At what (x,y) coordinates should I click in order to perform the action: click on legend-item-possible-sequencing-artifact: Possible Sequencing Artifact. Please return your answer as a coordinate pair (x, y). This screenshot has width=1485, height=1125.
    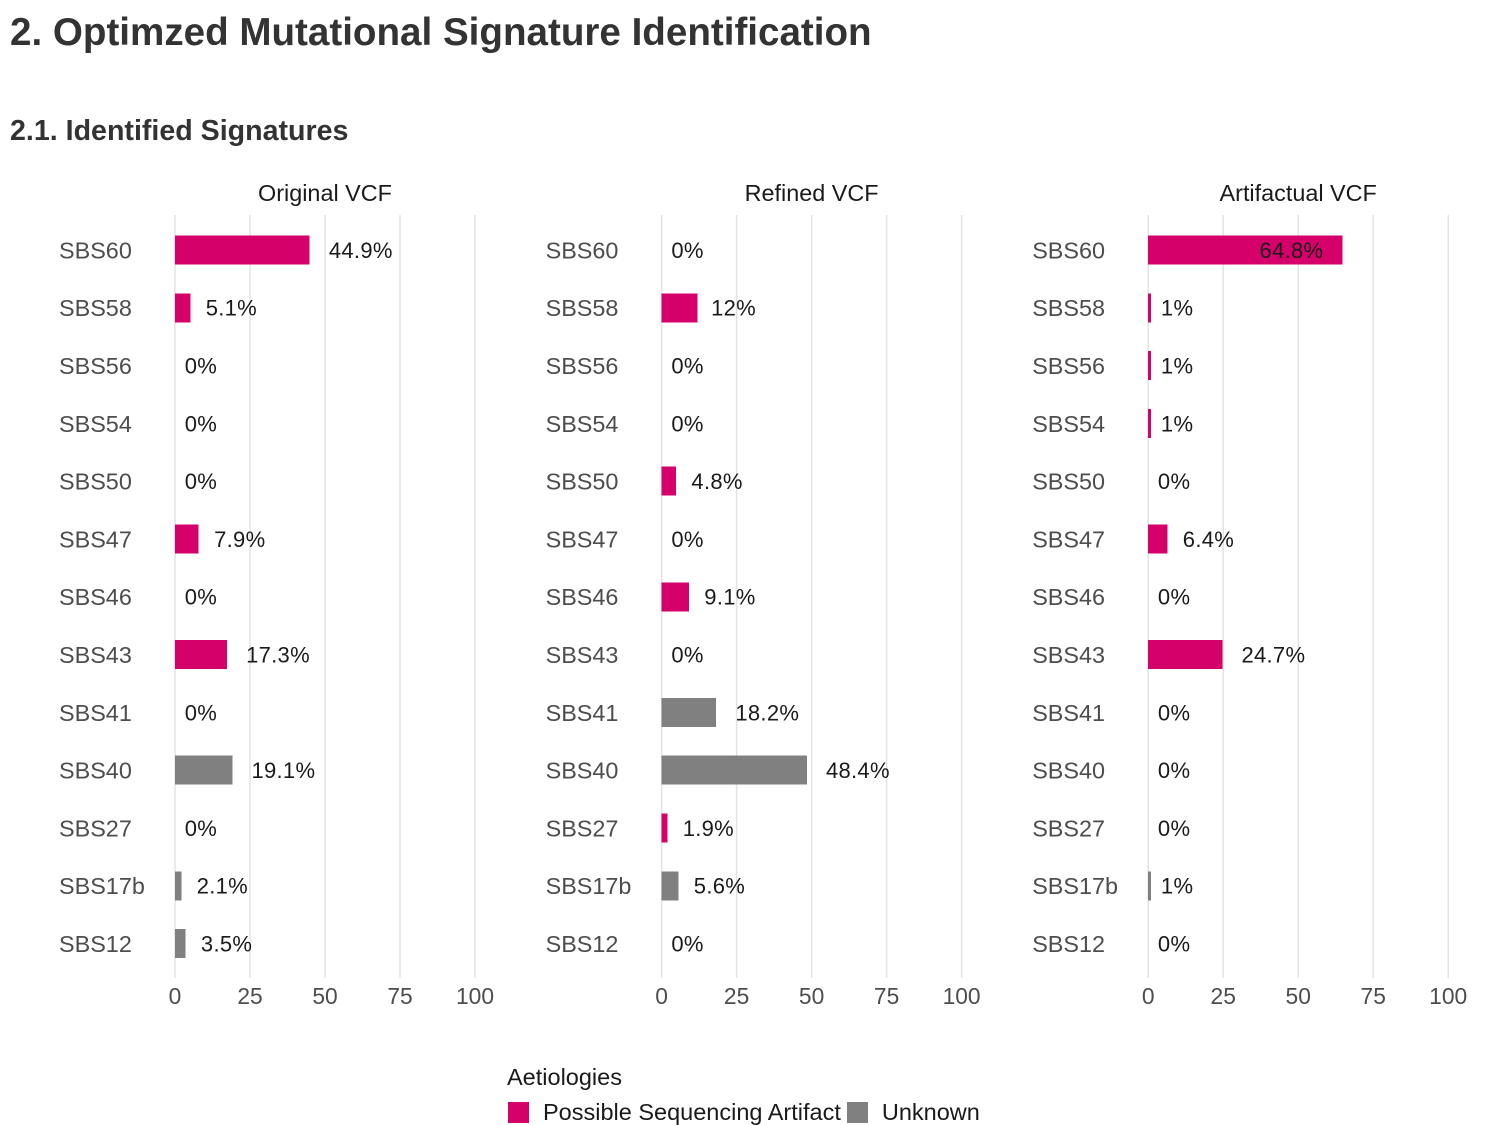
    Looking at the image, I should click on (674, 1112).